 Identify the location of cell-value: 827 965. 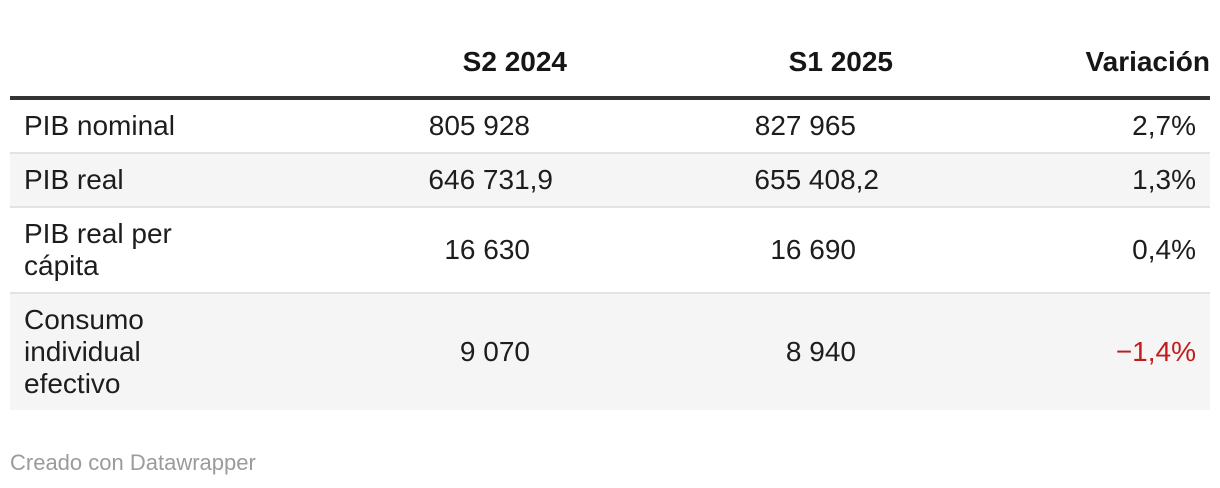
(805, 125).